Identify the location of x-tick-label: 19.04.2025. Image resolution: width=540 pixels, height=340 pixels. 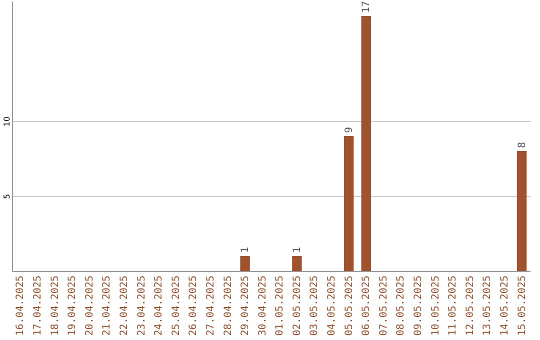
(72, 306).